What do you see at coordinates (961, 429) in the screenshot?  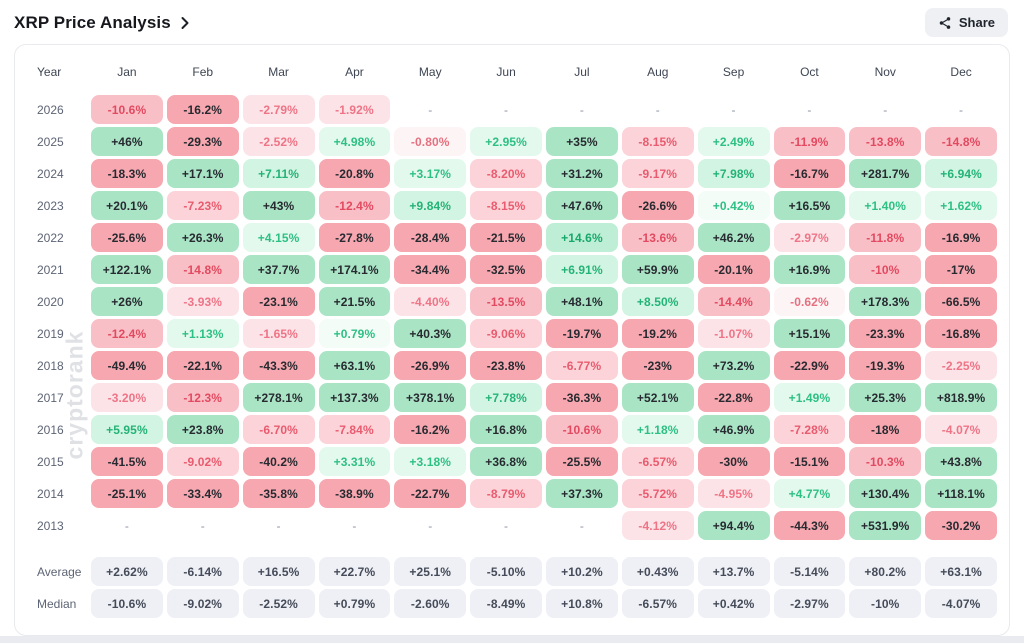 I see `return-cell: -4.07%` at bounding box center [961, 429].